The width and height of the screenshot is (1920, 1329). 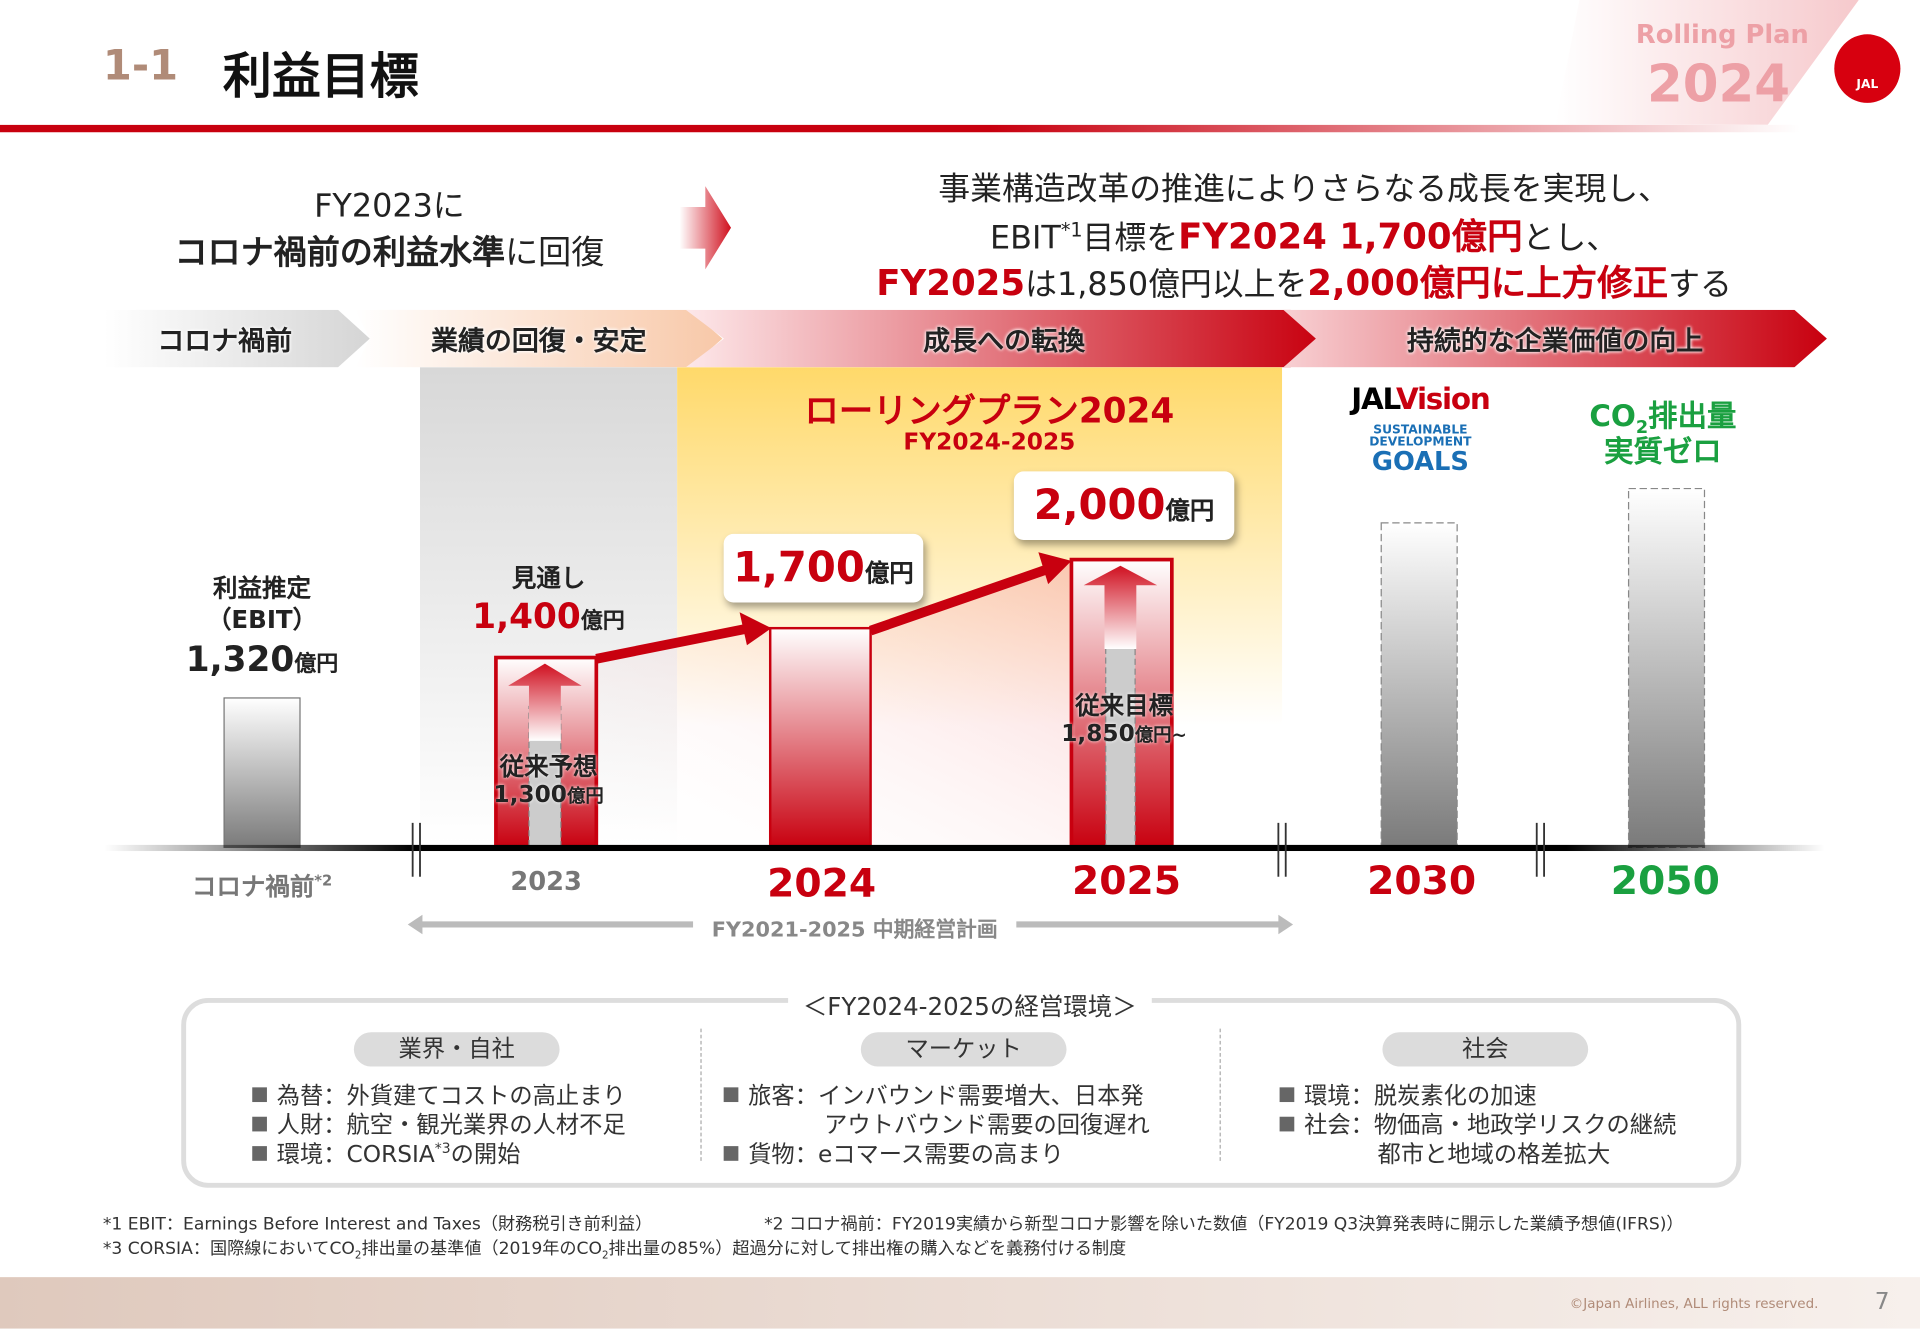 What do you see at coordinates (854, 930) in the screenshot?
I see `midterm-plan-label: FY2021-2025 中期経営計画` at bounding box center [854, 930].